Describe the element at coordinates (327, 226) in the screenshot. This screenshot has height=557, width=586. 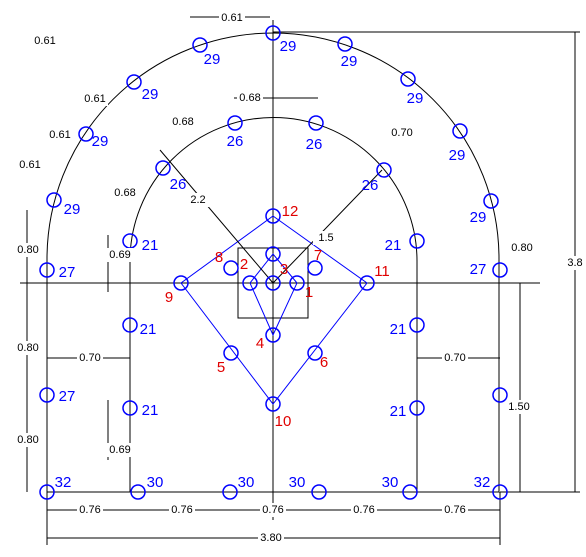
I see `dim-line` at that location.